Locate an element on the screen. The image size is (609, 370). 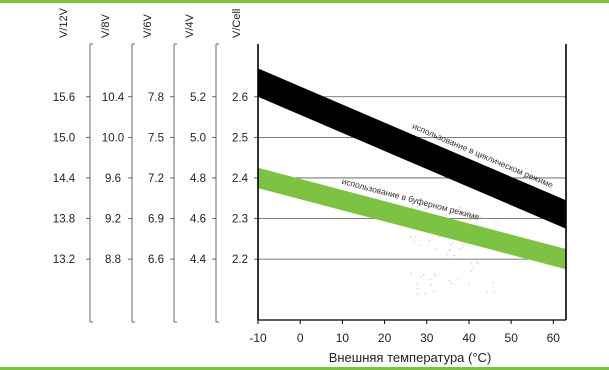
y-tick-label-4-3: 2.3 is located at coordinates (240, 220).